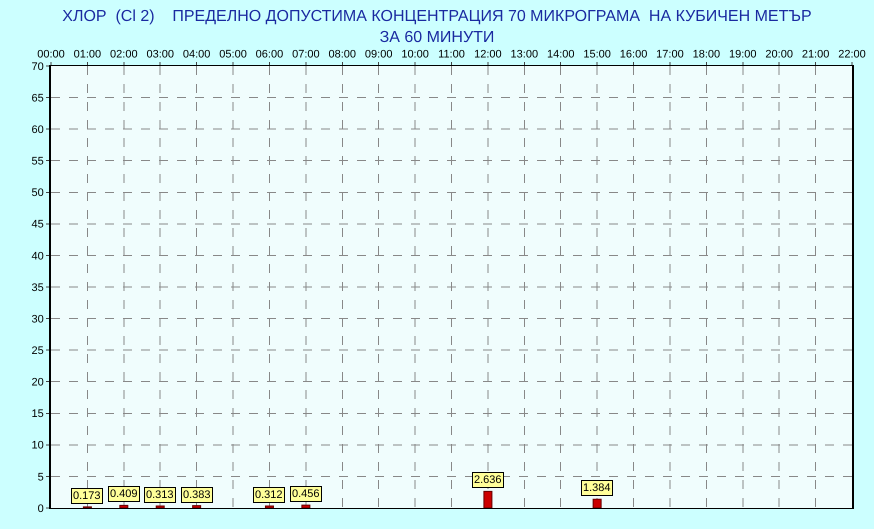  Describe the element at coordinates (488, 54) in the screenshot. I see `x-tick-label: 12:00` at that location.